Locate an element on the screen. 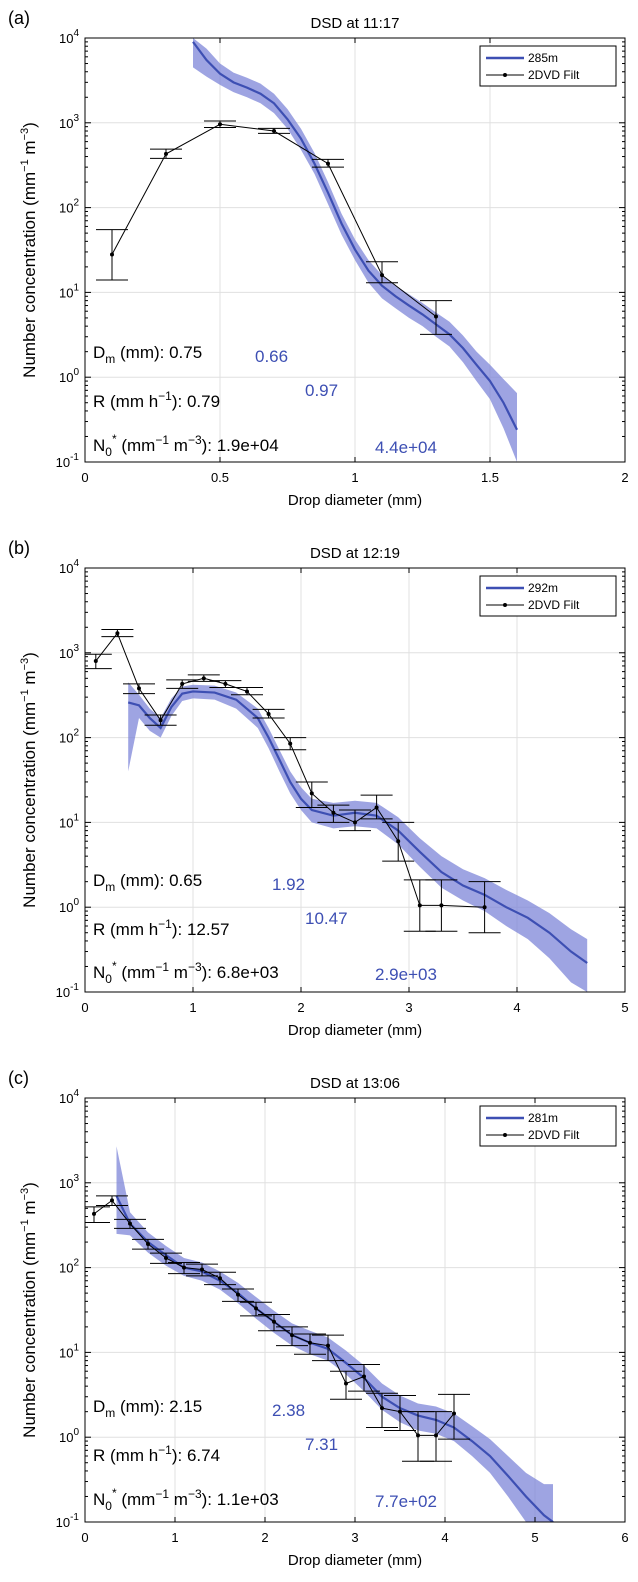  chart-title: DSD at 12:19 is located at coordinates (355, 553).